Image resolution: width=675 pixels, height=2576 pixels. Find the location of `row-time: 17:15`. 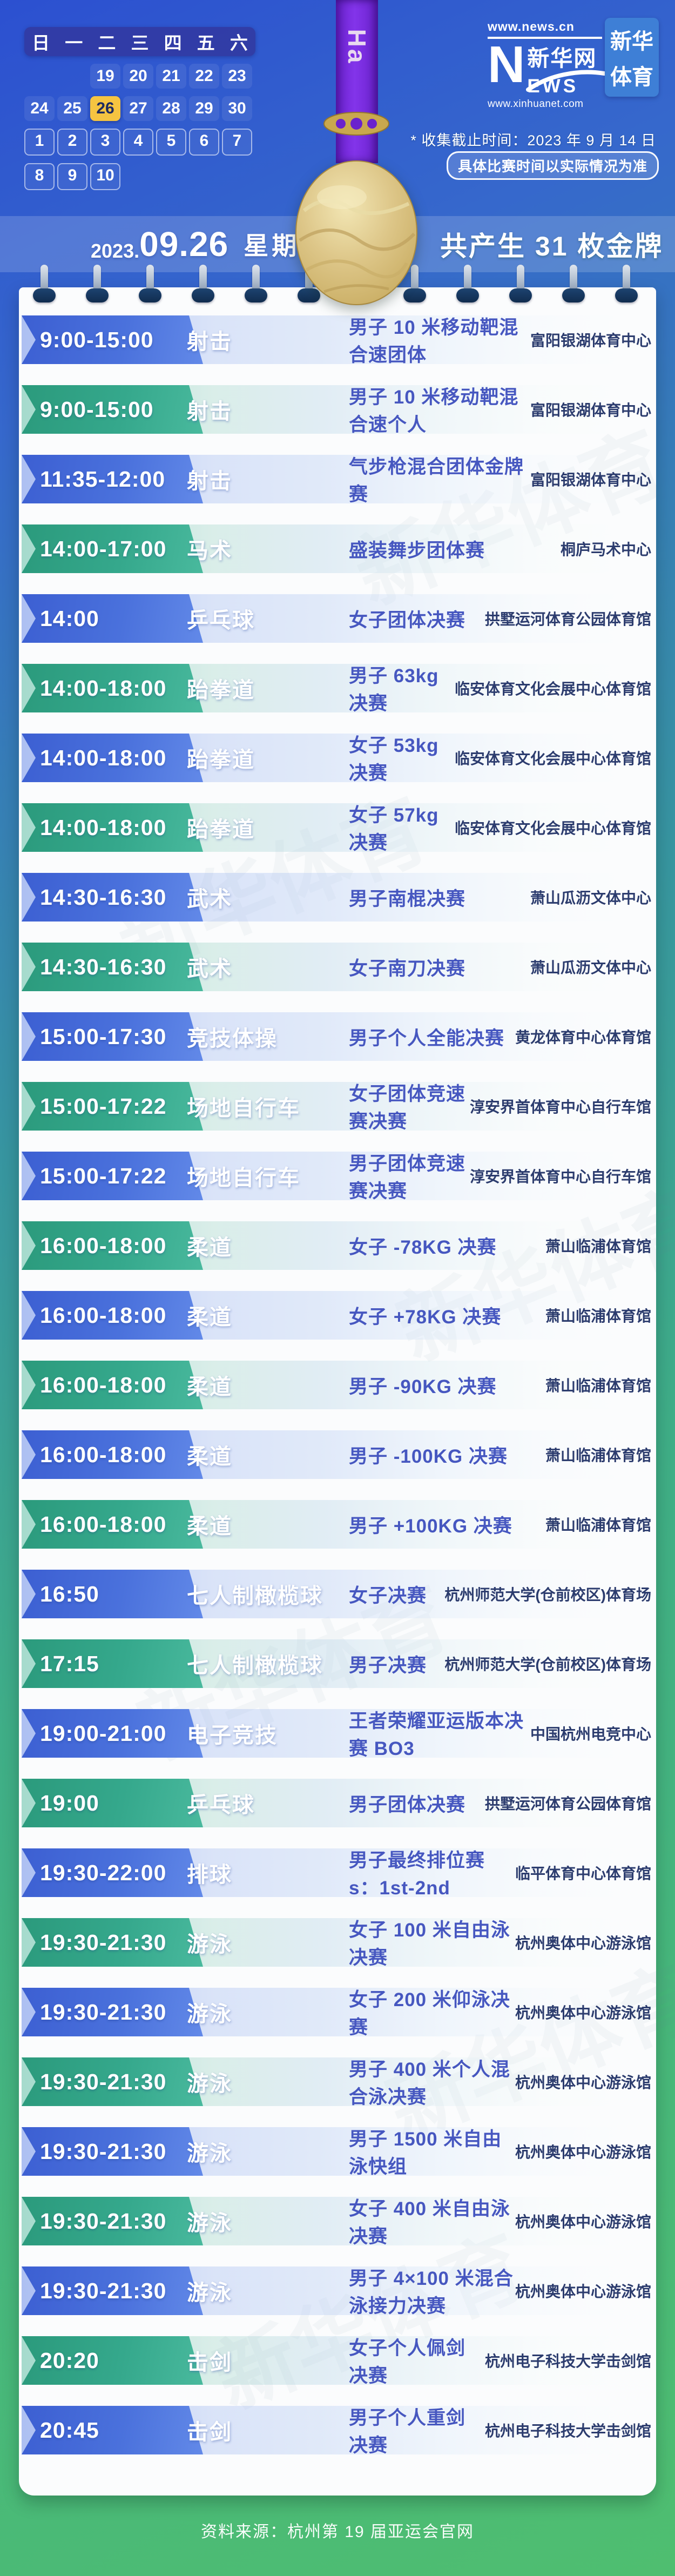

row-time: 17:15 is located at coordinates (69, 1663).